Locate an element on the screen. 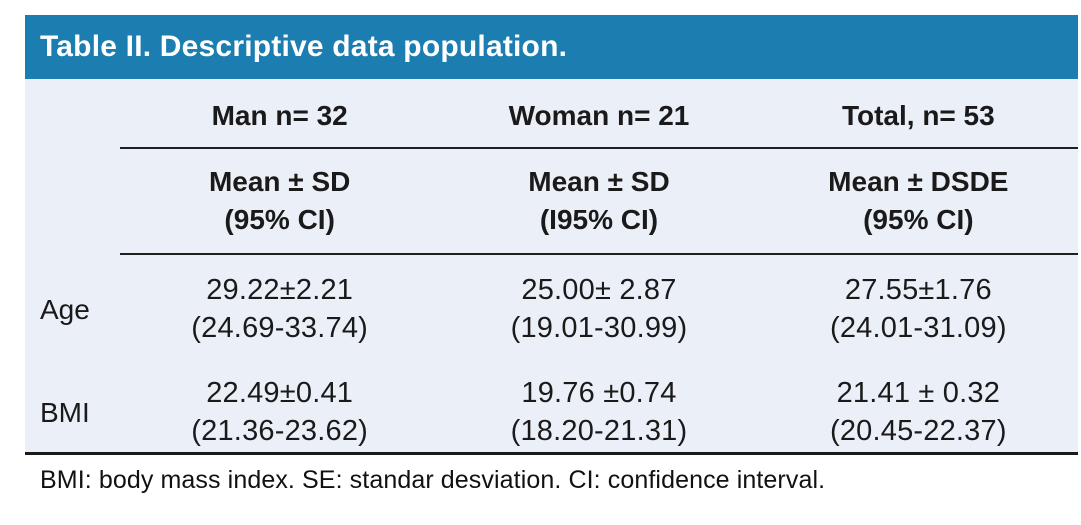 The width and height of the screenshot is (1081, 525). stat-header-woman: Mean ± SD (I95% CI) is located at coordinates (599, 201).